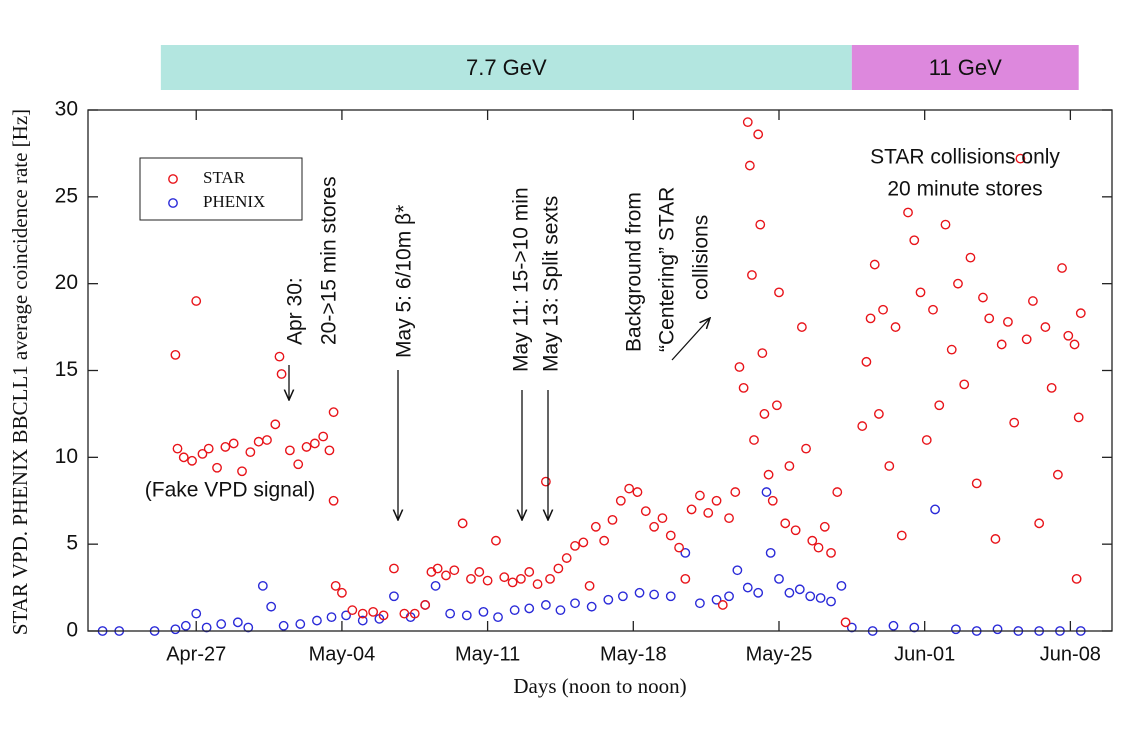  What do you see at coordinates (499, 419) in the screenshot?
I see `annotation-arrows` at bounding box center [499, 419].